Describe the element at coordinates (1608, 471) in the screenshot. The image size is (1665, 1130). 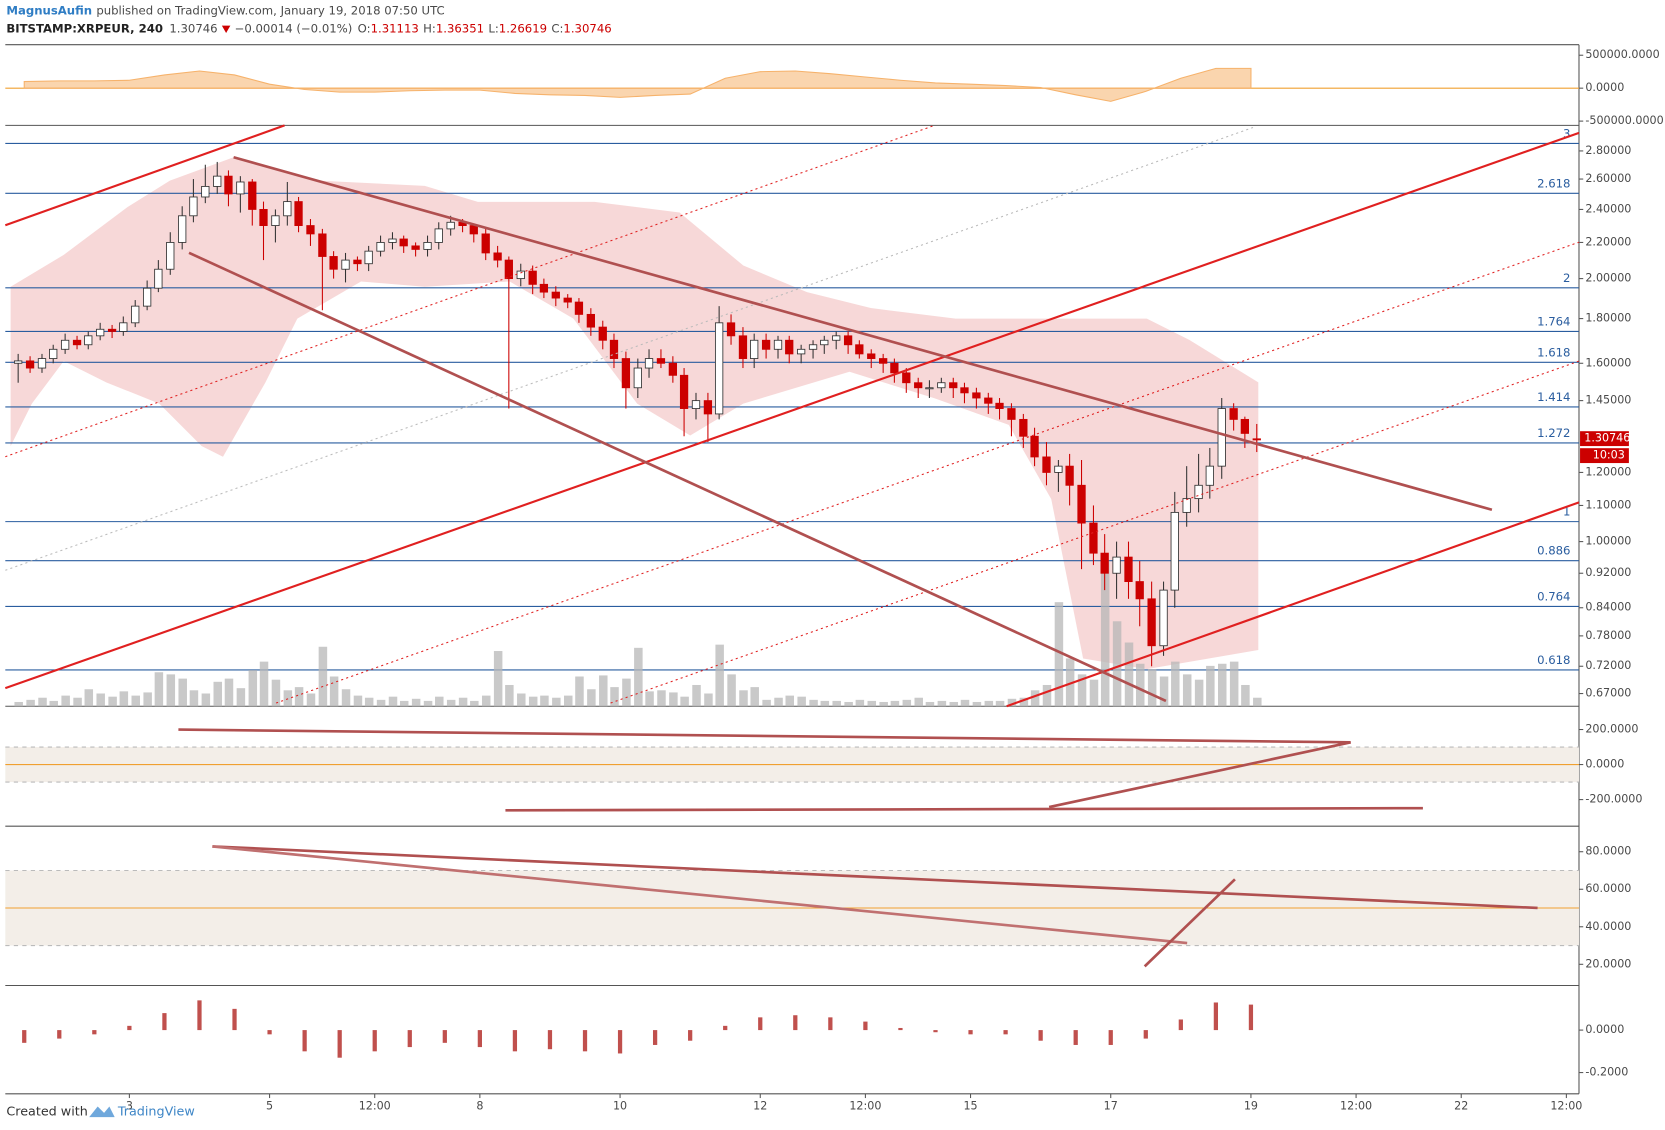
I see `y-tick-label: 1.20000` at that location.